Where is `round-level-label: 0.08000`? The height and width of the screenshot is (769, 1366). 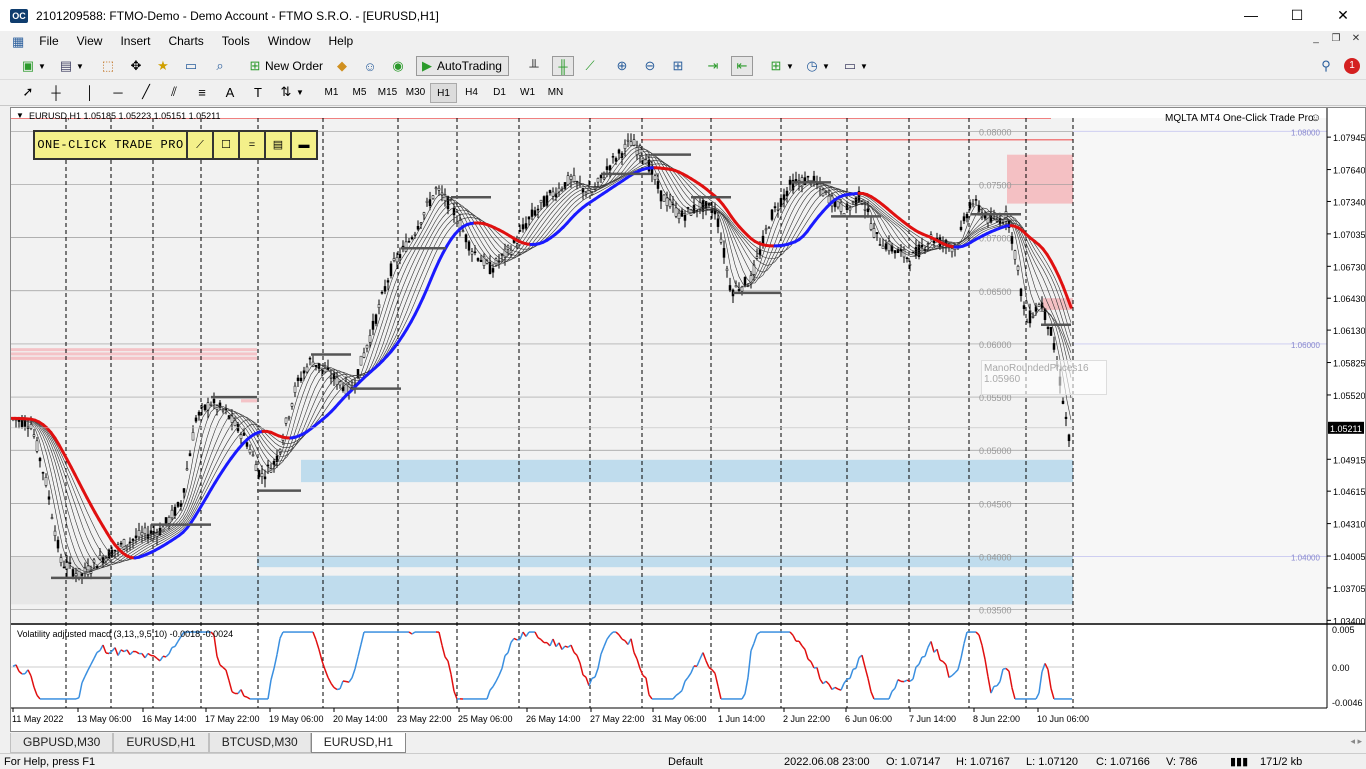
round-level-label: 0.08000 is located at coordinates (995, 132).